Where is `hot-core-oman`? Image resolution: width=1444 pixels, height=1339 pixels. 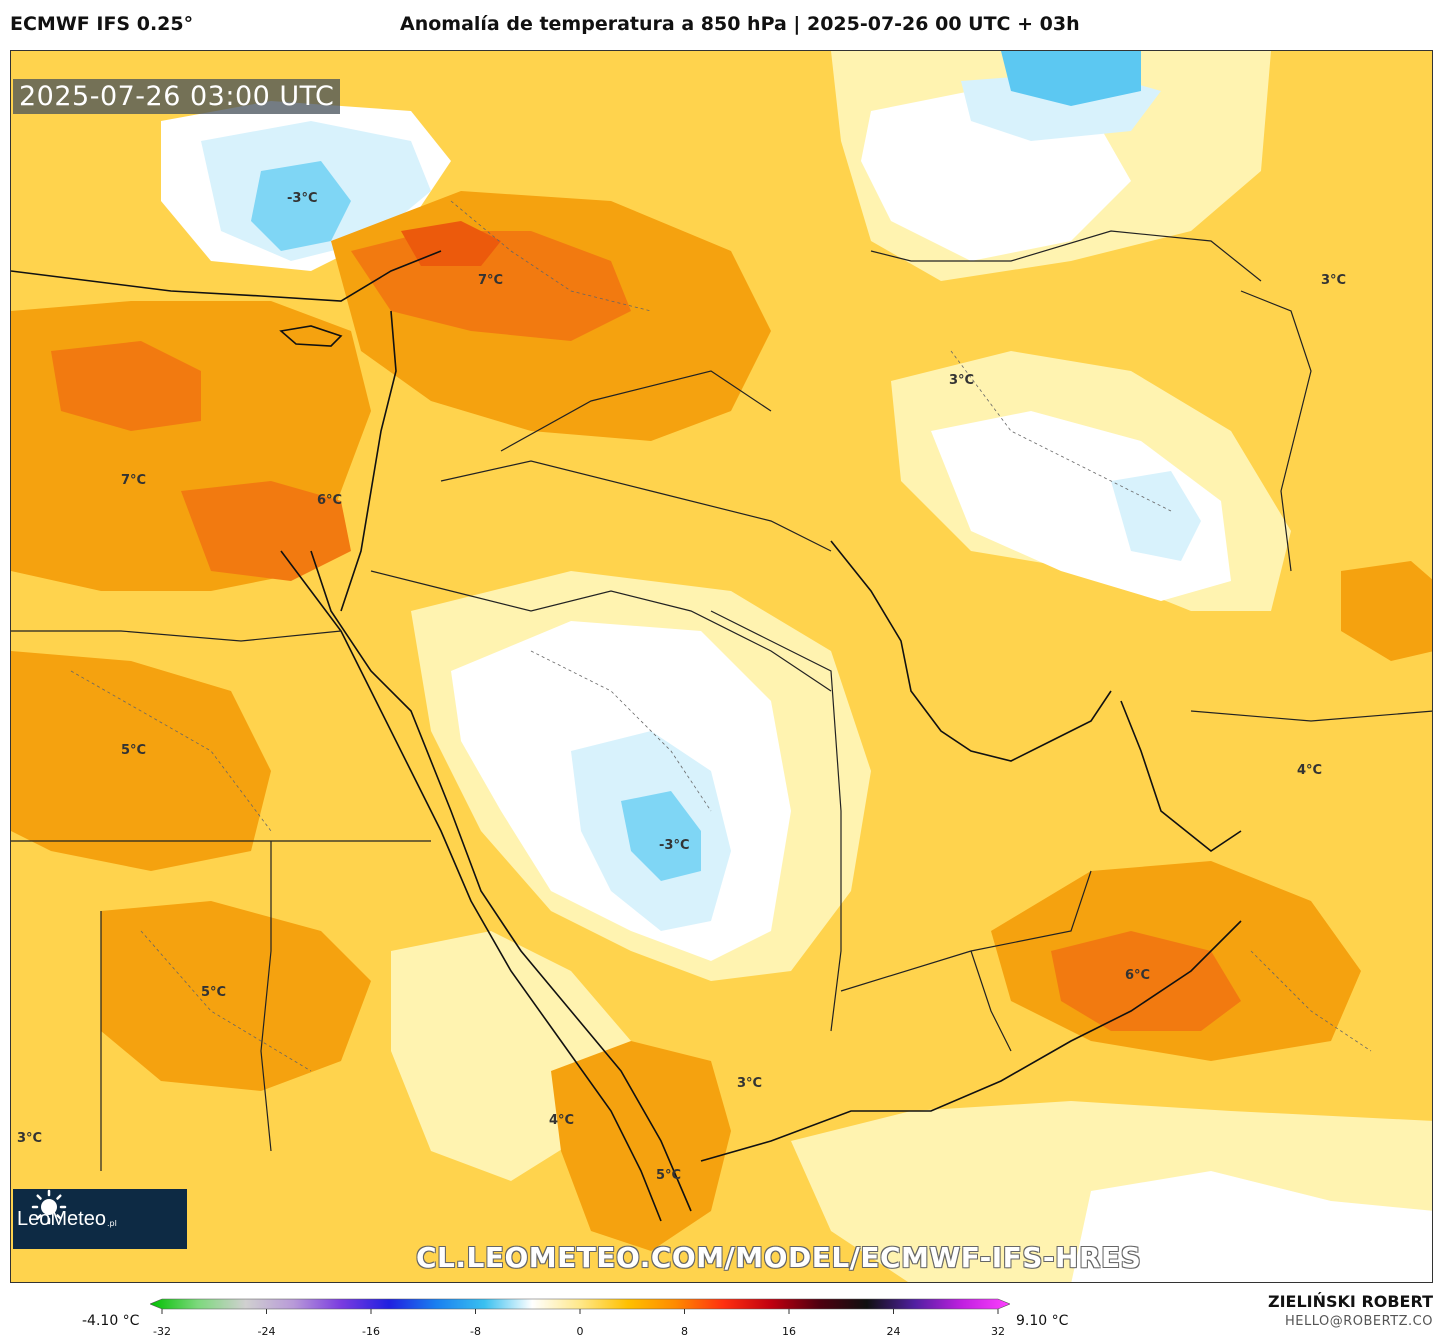
hot-core-oman is located at coordinates (1146, 981).